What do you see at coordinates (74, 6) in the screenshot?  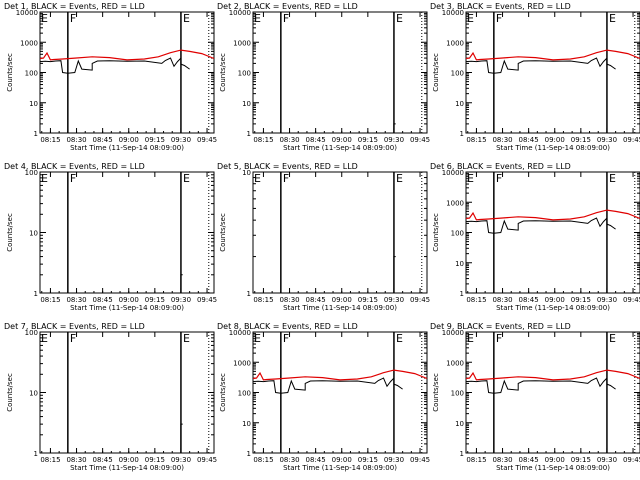 I see `panel-title: Det 1, BLACK = Events, RED = LLD` at bounding box center [74, 6].